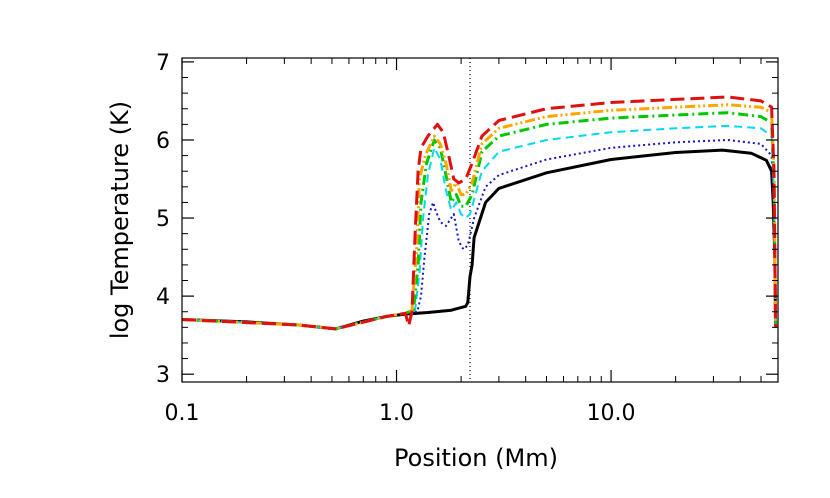 The image size is (830, 498). I want to click on y-tick-label: 4, so click(163, 297).